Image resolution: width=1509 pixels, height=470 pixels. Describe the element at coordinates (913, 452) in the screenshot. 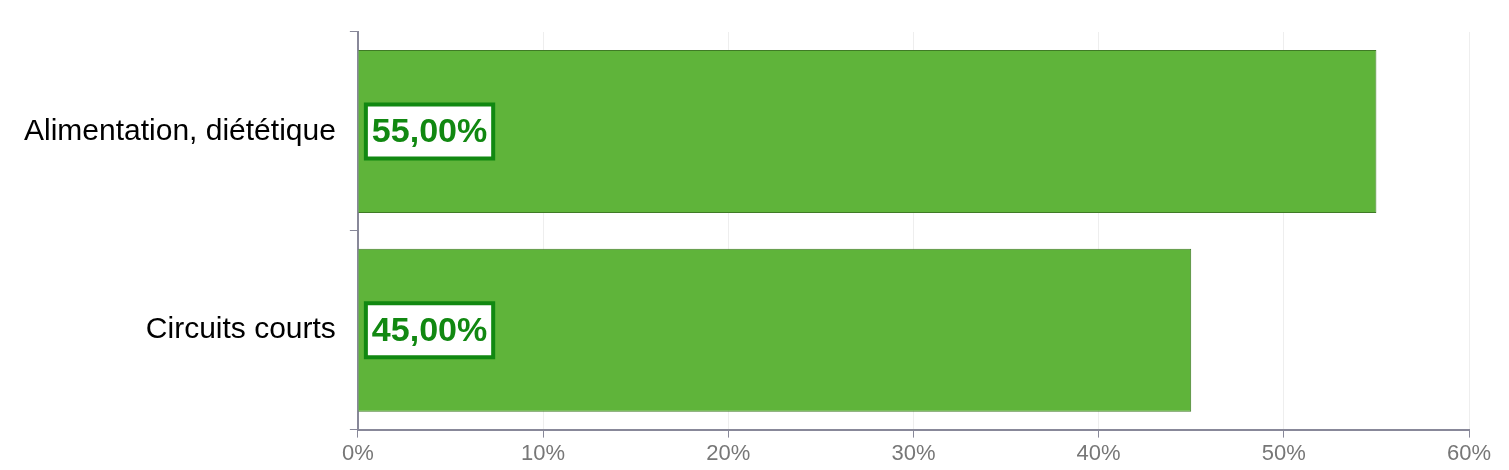

I see `x-tick-label: 30%` at that location.